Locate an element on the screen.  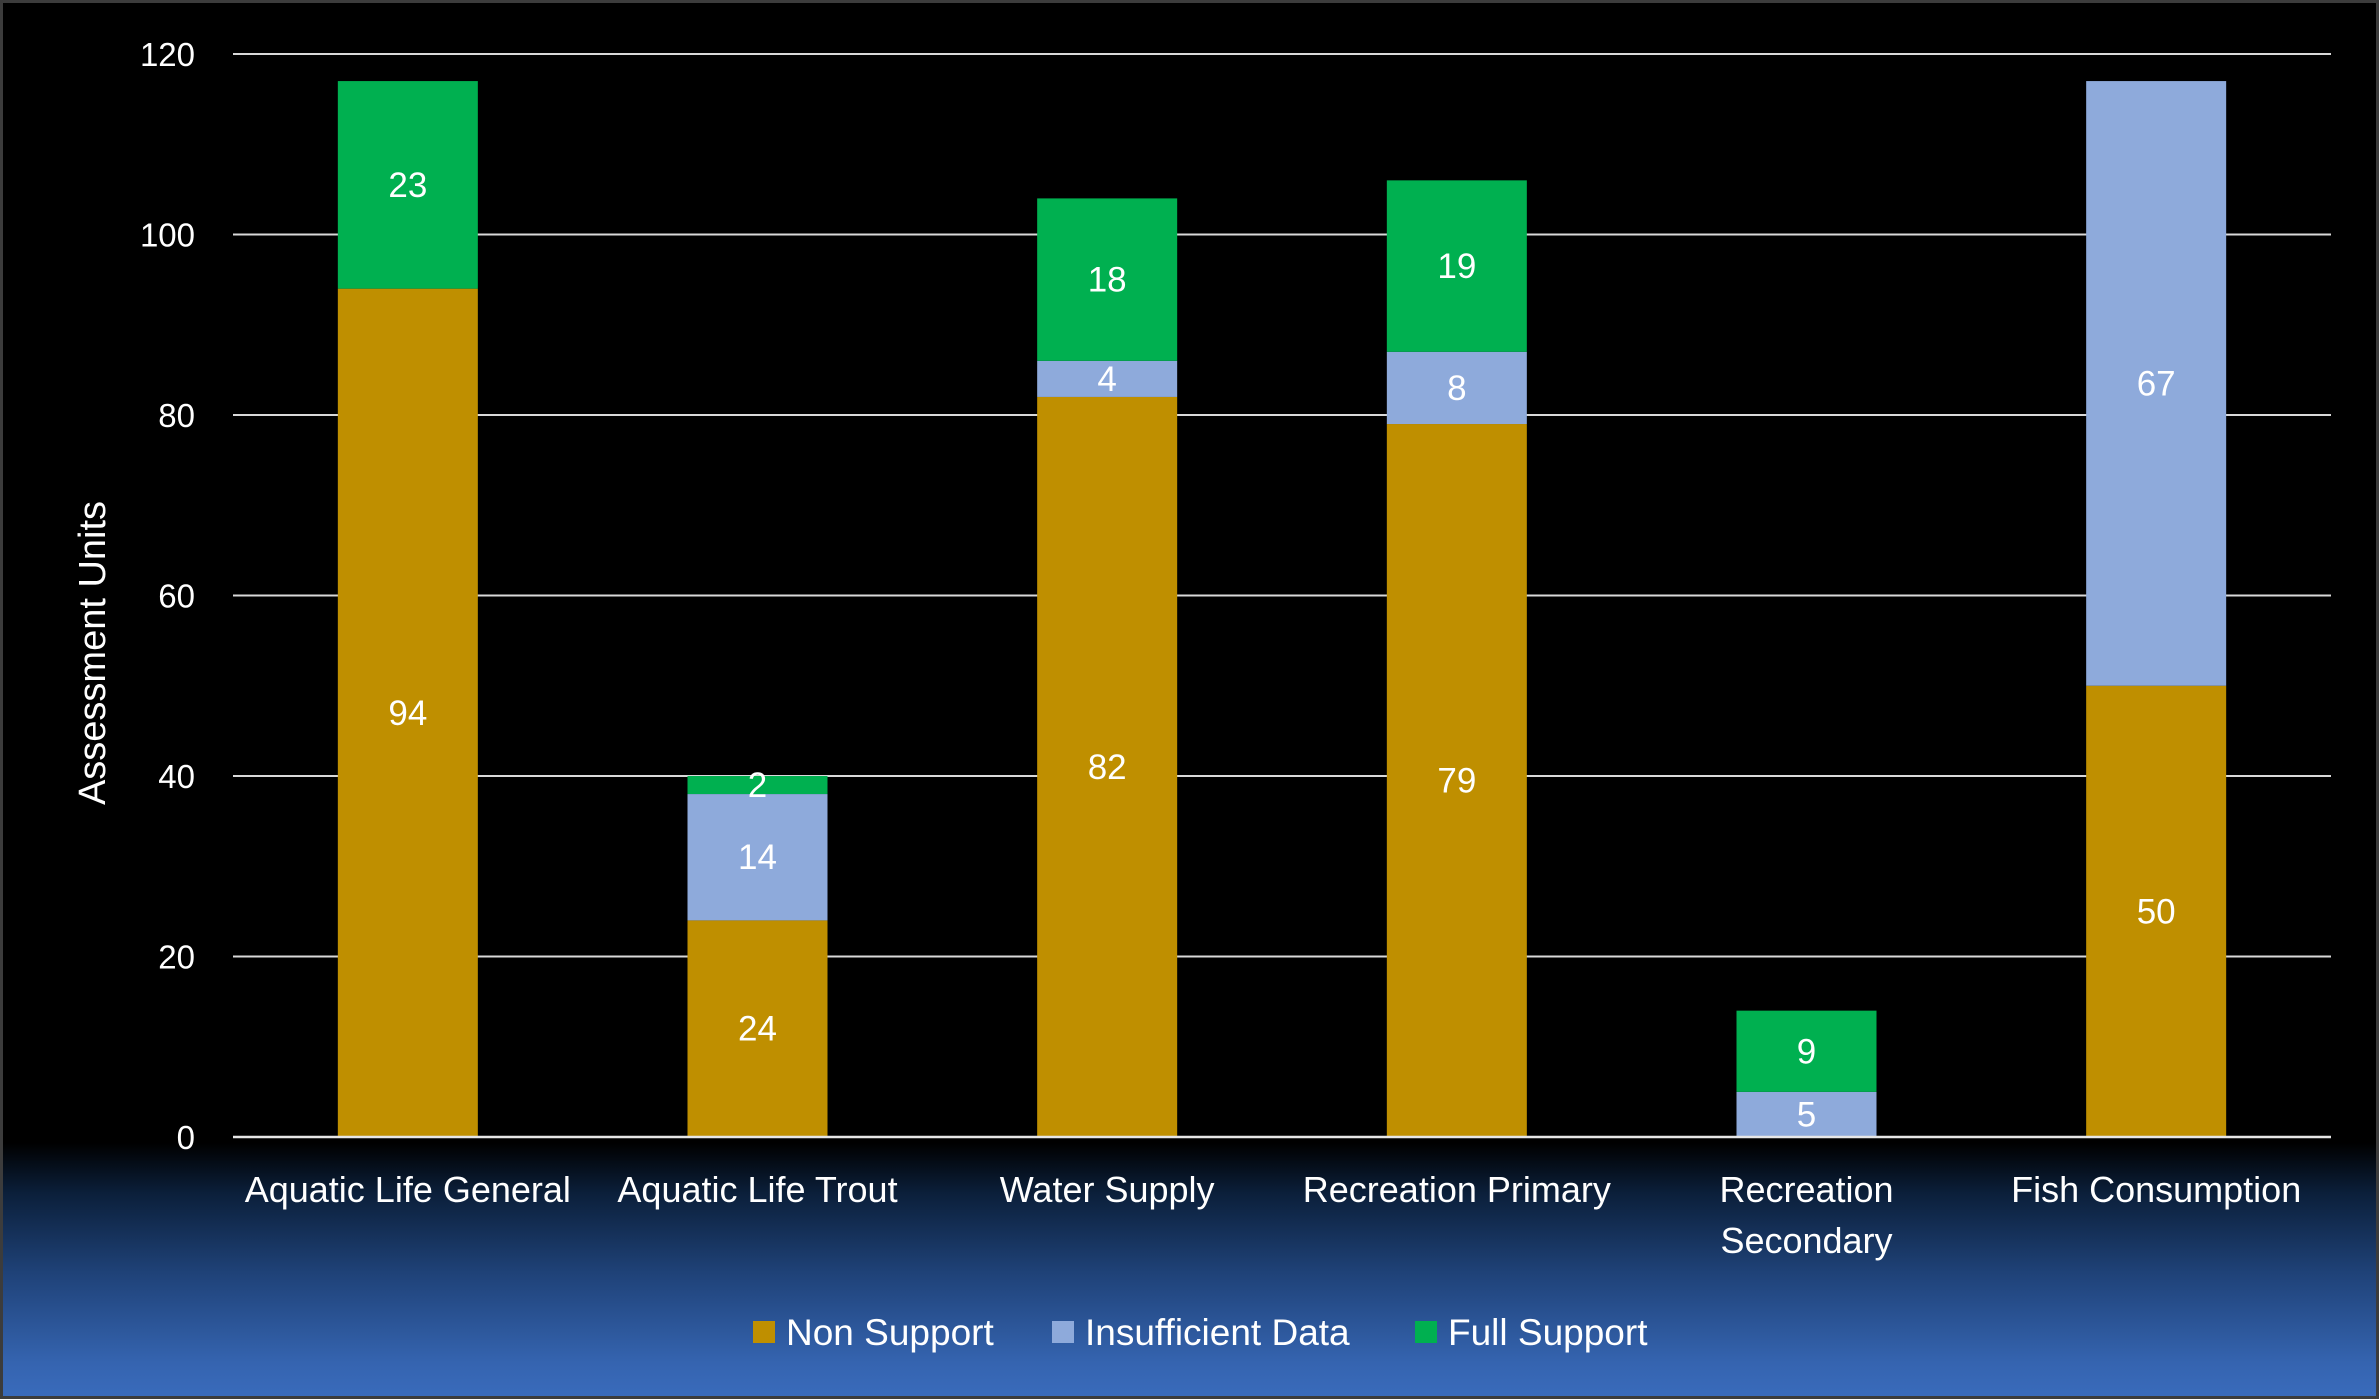
data-label-non-support-3: 79 is located at coordinates (1456, 781).